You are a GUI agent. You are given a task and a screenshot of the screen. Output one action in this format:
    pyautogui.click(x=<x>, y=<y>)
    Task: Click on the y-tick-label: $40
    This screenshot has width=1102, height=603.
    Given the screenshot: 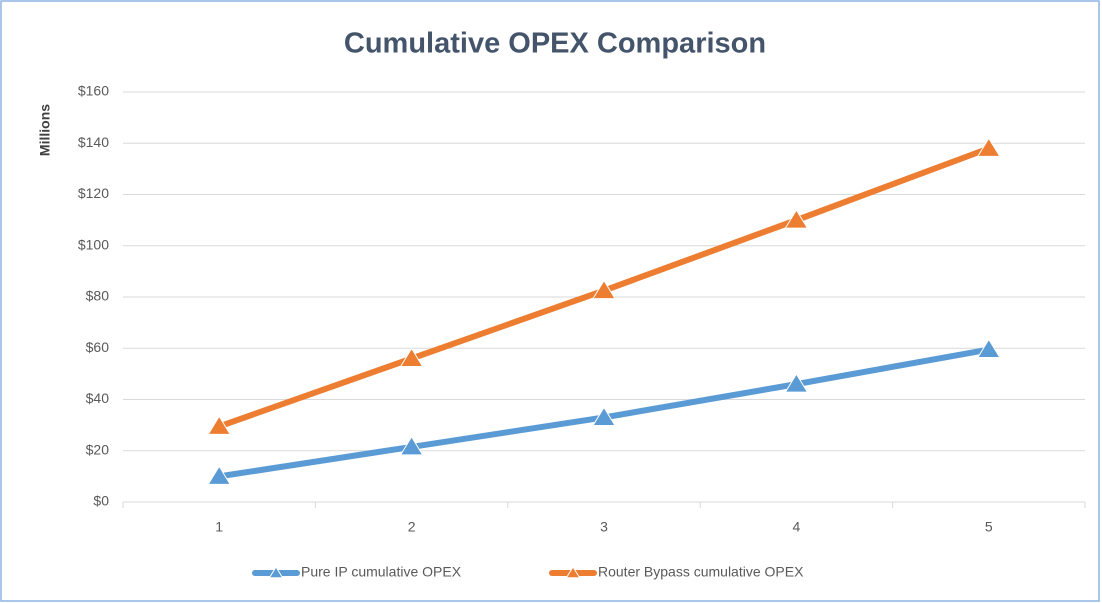 What is the action you would take?
    pyautogui.click(x=98, y=398)
    